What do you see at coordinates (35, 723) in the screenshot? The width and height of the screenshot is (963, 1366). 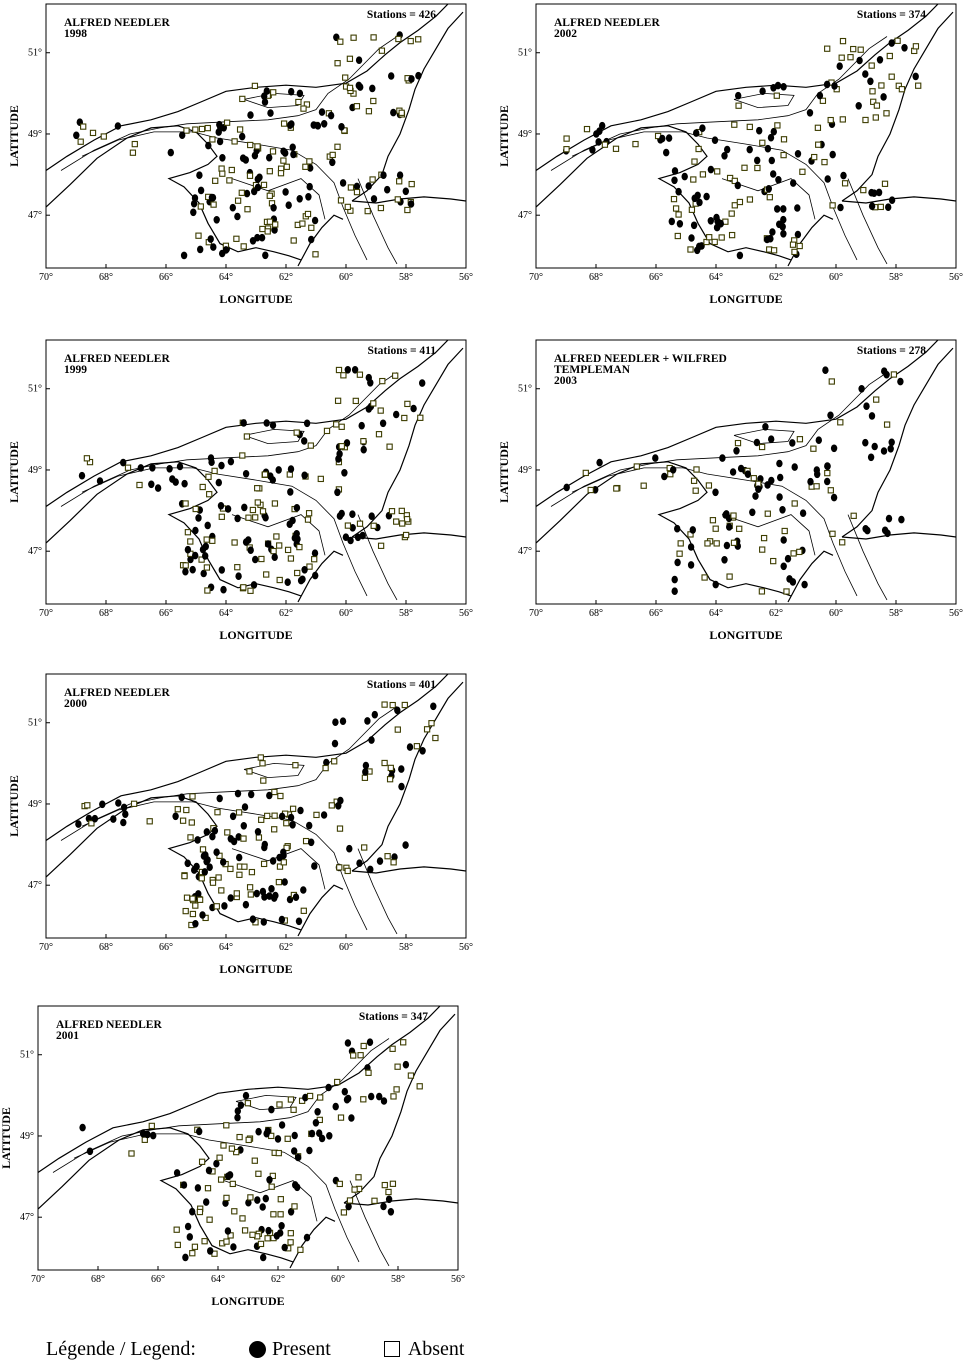 I see `y-tick-label: 51°` at bounding box center [35, 723].